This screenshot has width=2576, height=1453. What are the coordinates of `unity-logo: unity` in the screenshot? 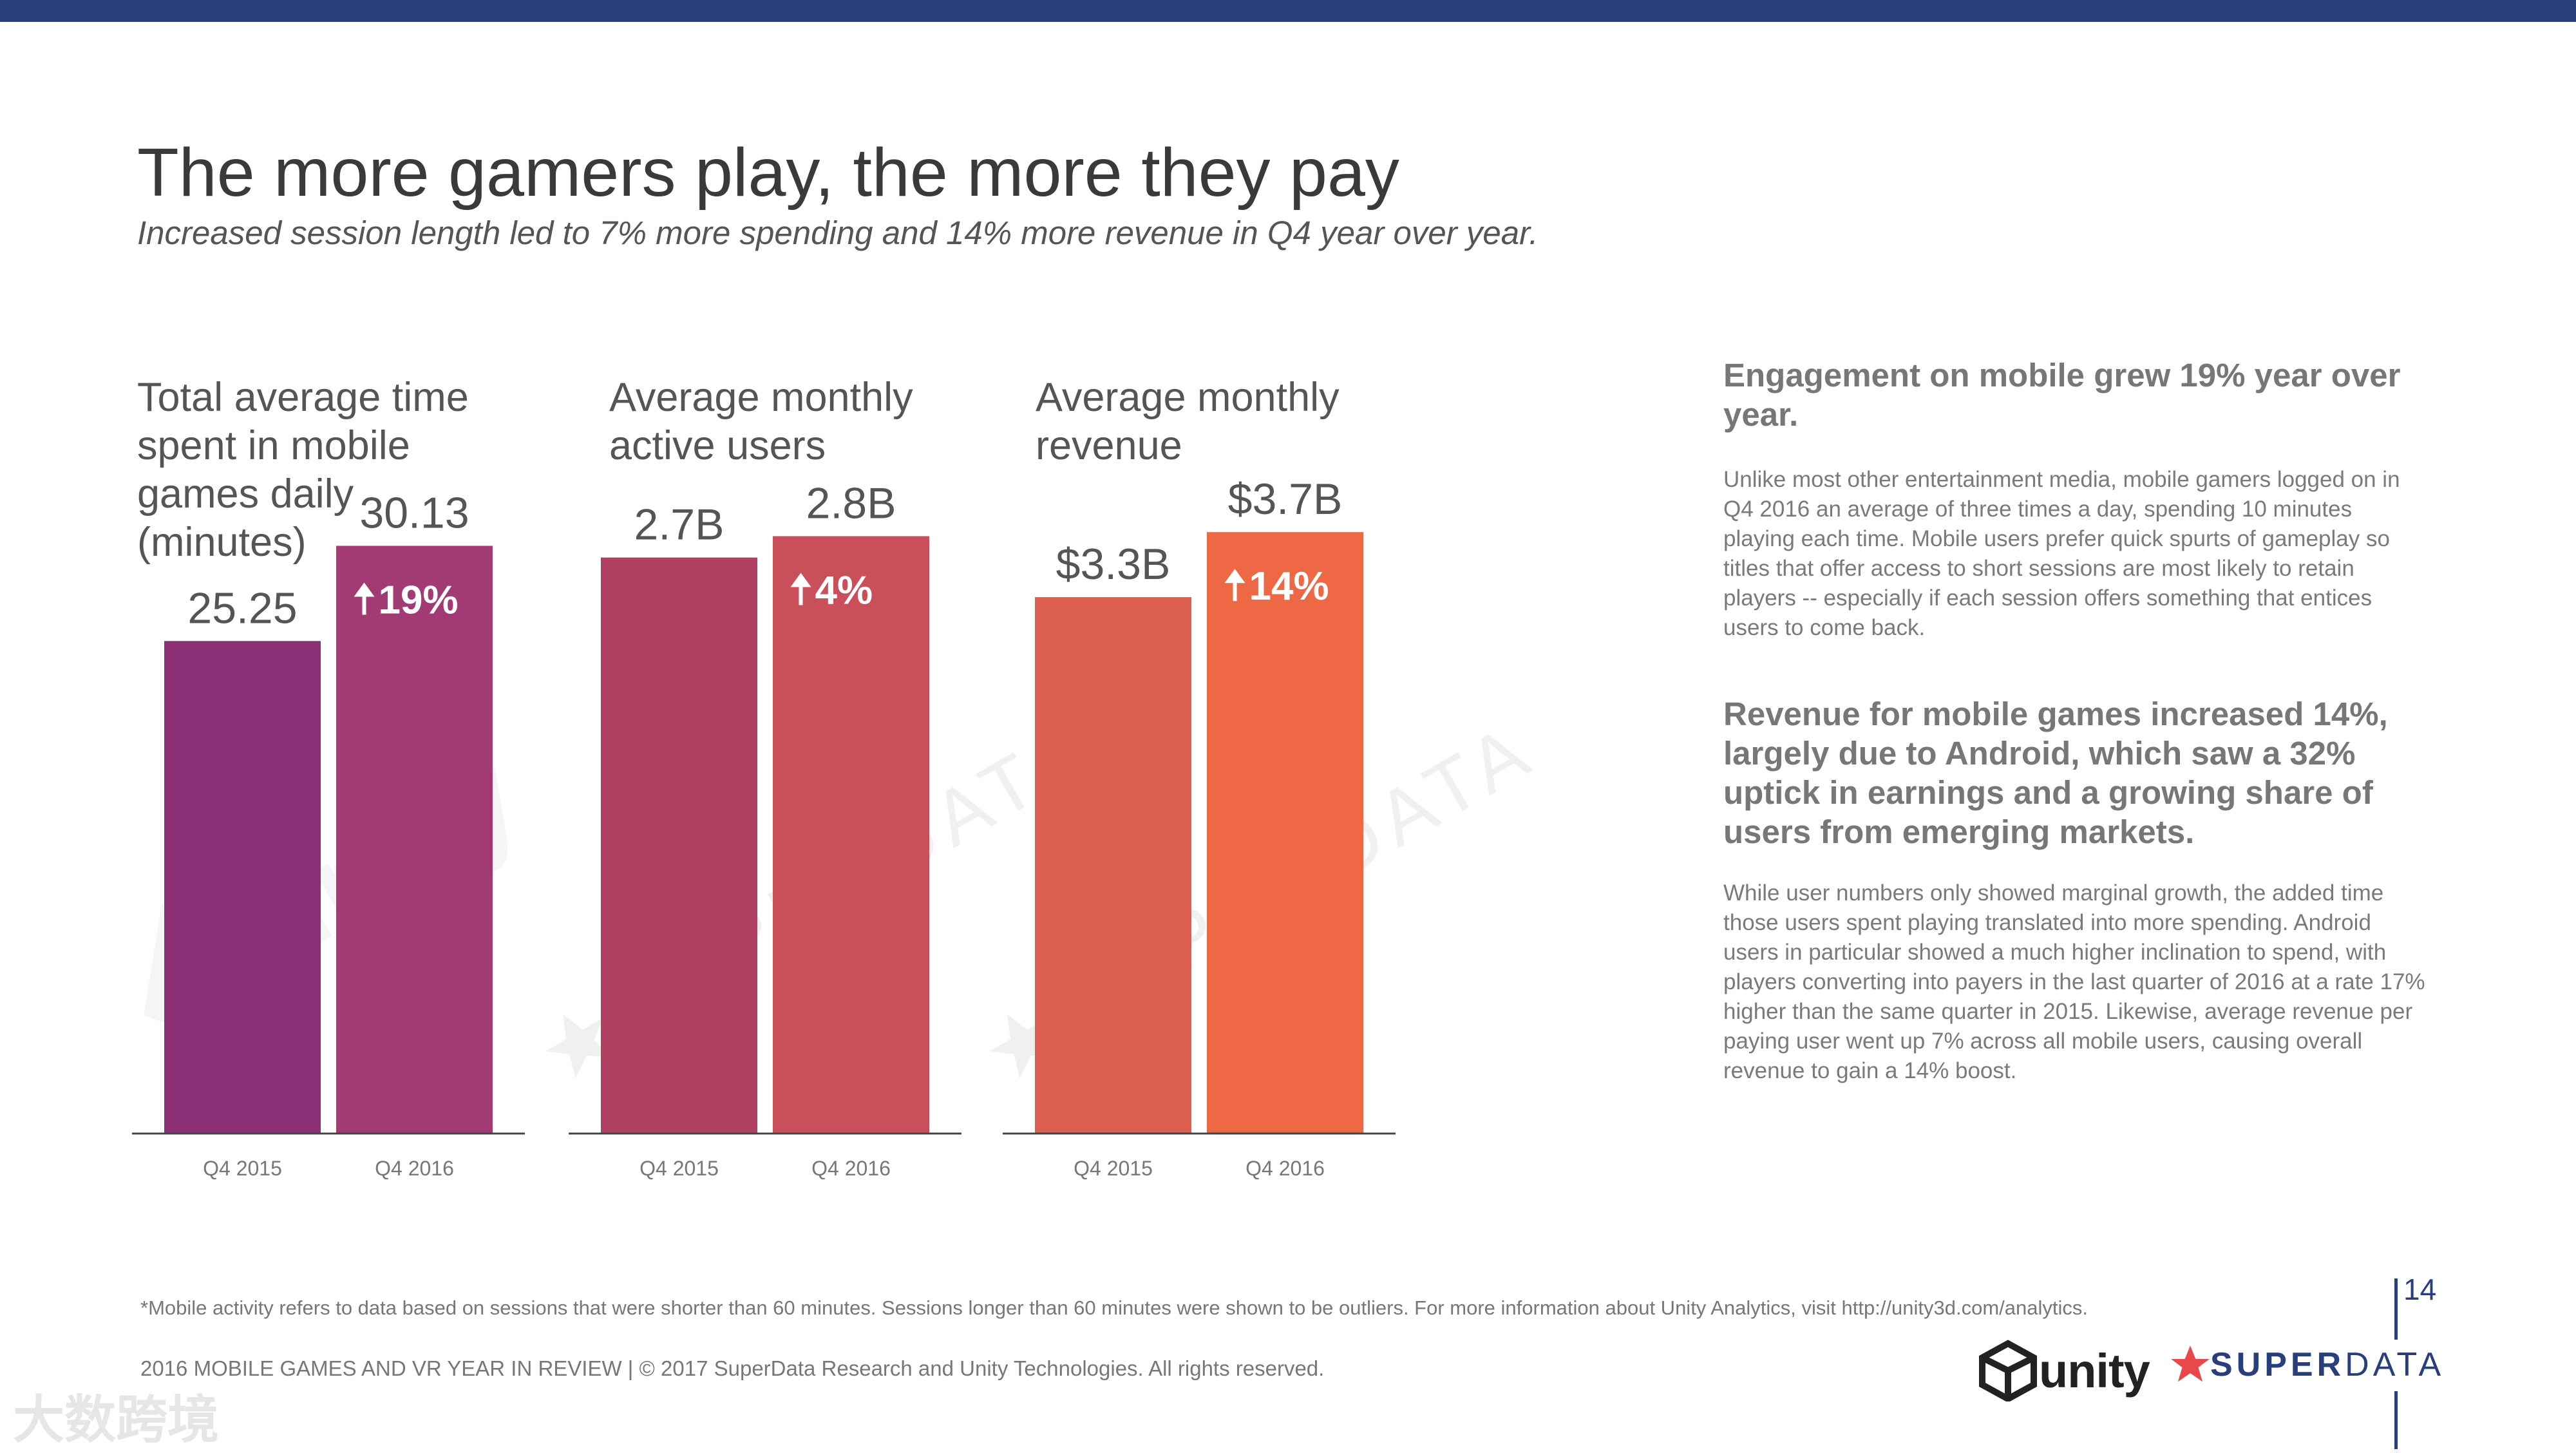 It's located at (2063, 1370).